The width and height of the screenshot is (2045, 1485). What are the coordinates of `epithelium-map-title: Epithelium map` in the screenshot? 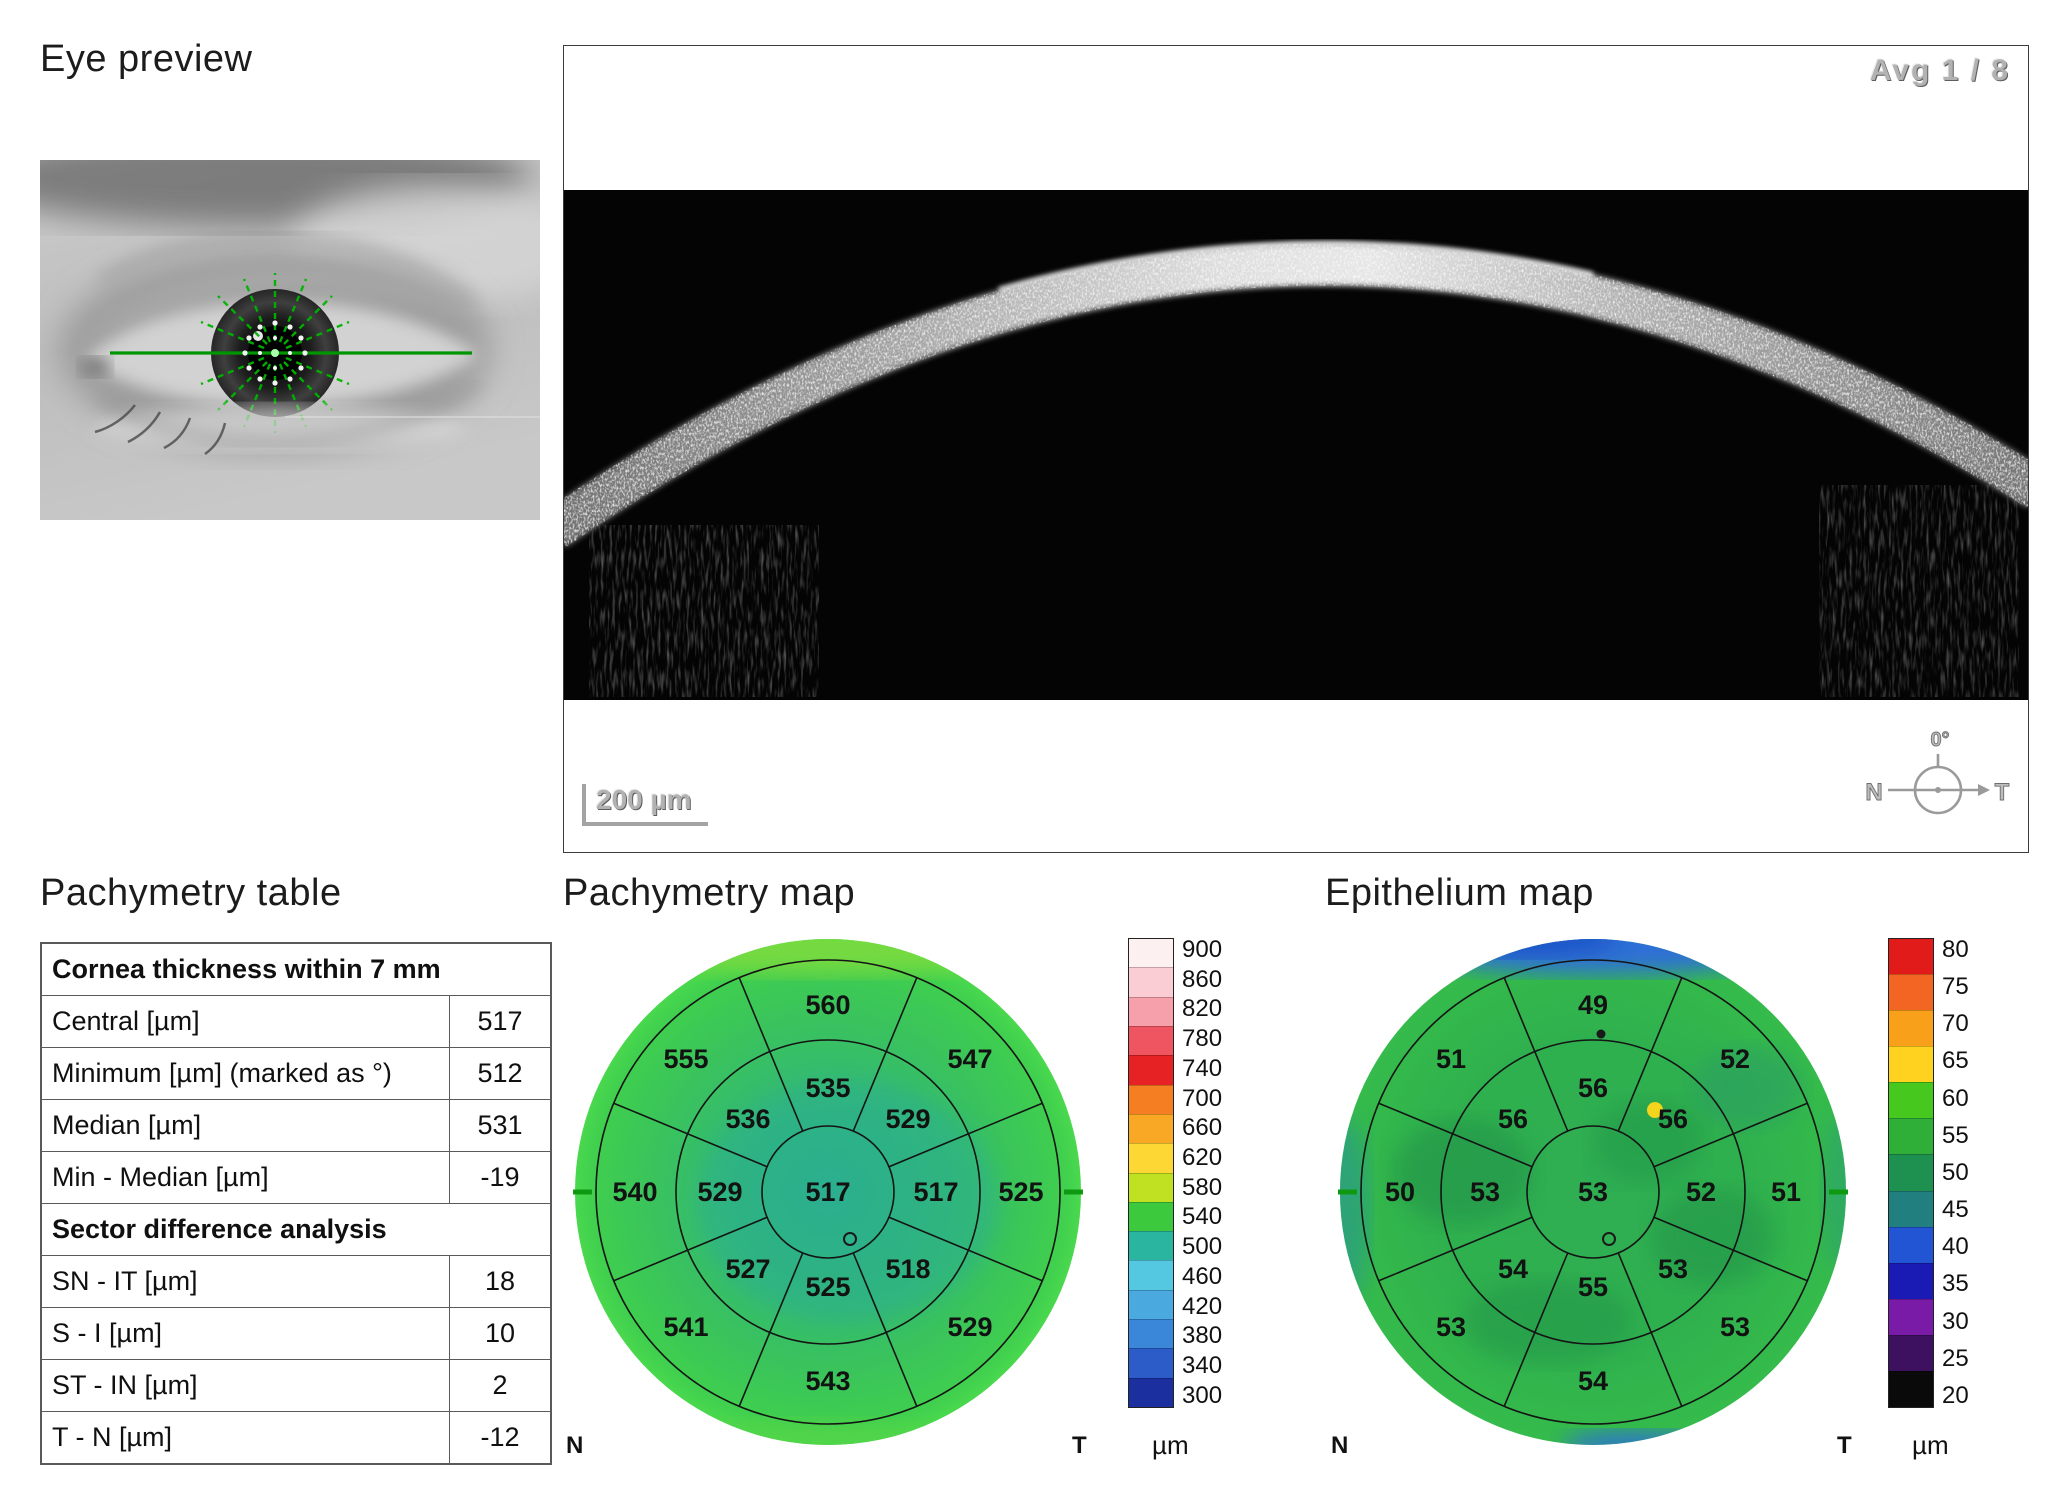 It's located at (1459, 893).